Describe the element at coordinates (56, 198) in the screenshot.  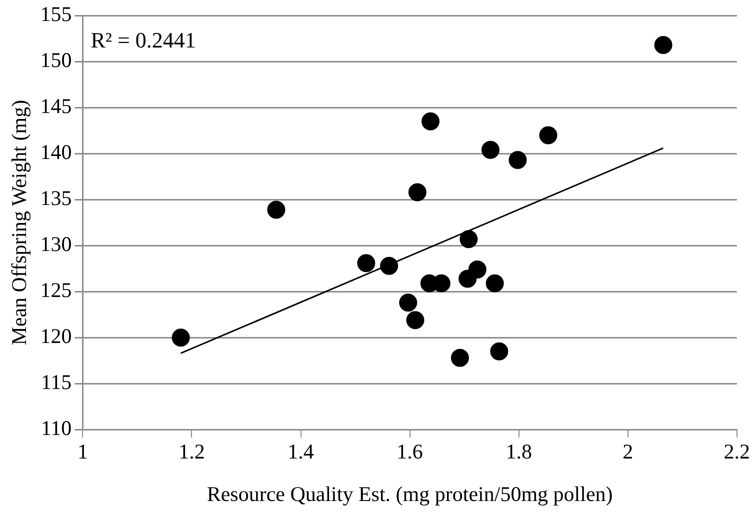
I see `y-tick-label: 135` at that location.